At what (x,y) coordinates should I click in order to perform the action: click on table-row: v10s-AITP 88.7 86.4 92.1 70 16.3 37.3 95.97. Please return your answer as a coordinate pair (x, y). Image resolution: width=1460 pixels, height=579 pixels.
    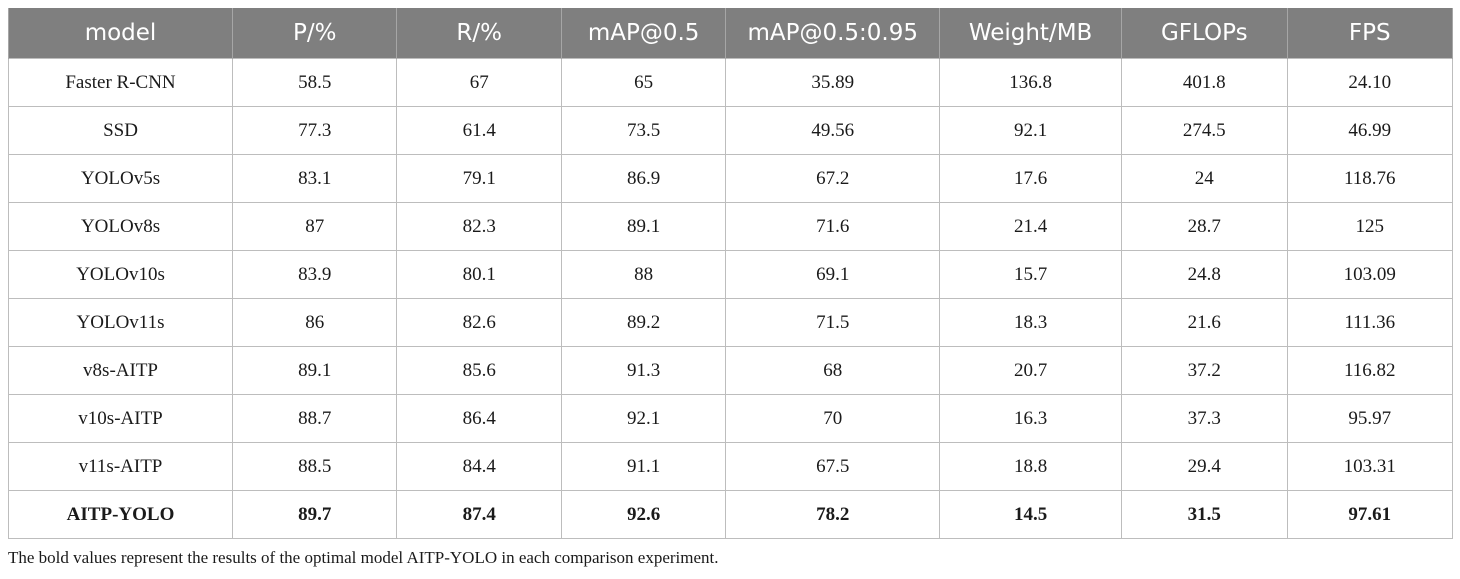
    Looking at the image, I should click on (730, 418).